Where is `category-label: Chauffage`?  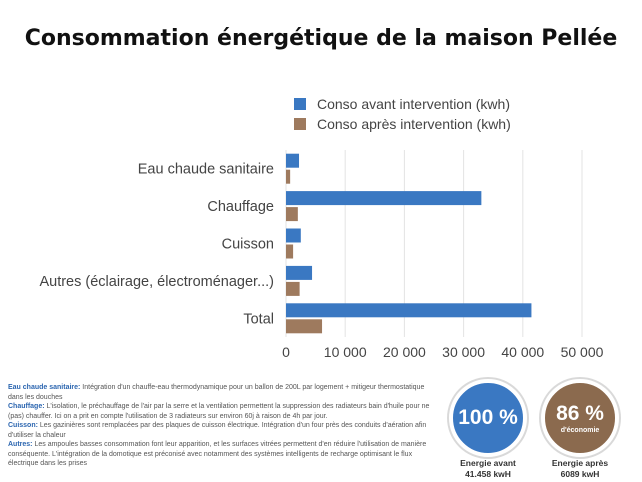
category-label: Chauffage is located at coordinates (240, 207).